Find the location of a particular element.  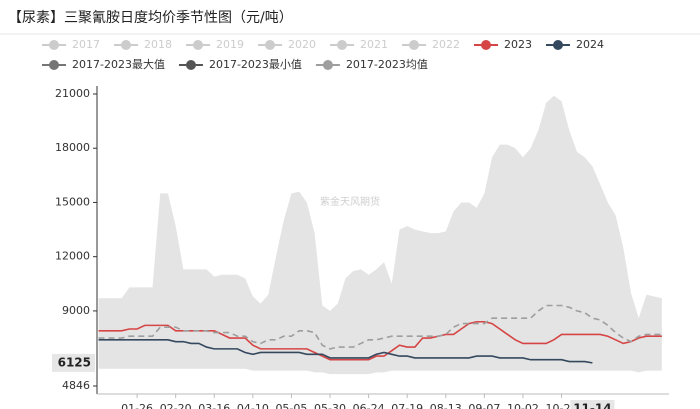

x-tick-label: 05-05 is located at coordinates (291, 405).